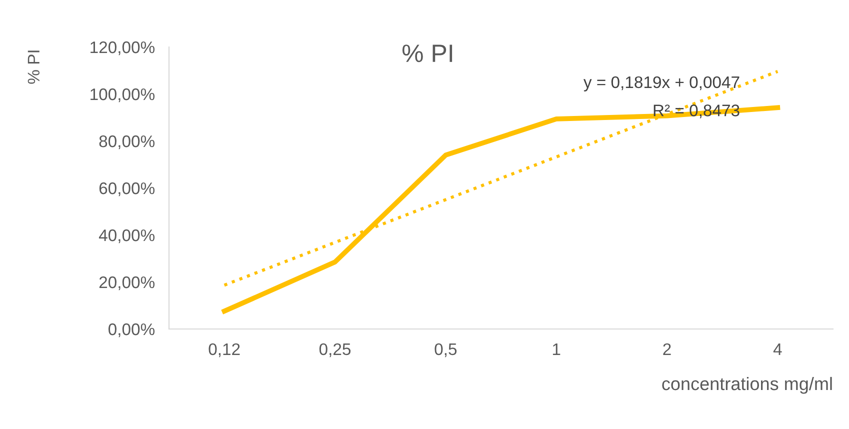 The height and width of the screenshot is (429, 849). I want to click on y-tick-label: 80,00%, so click(127, 142).